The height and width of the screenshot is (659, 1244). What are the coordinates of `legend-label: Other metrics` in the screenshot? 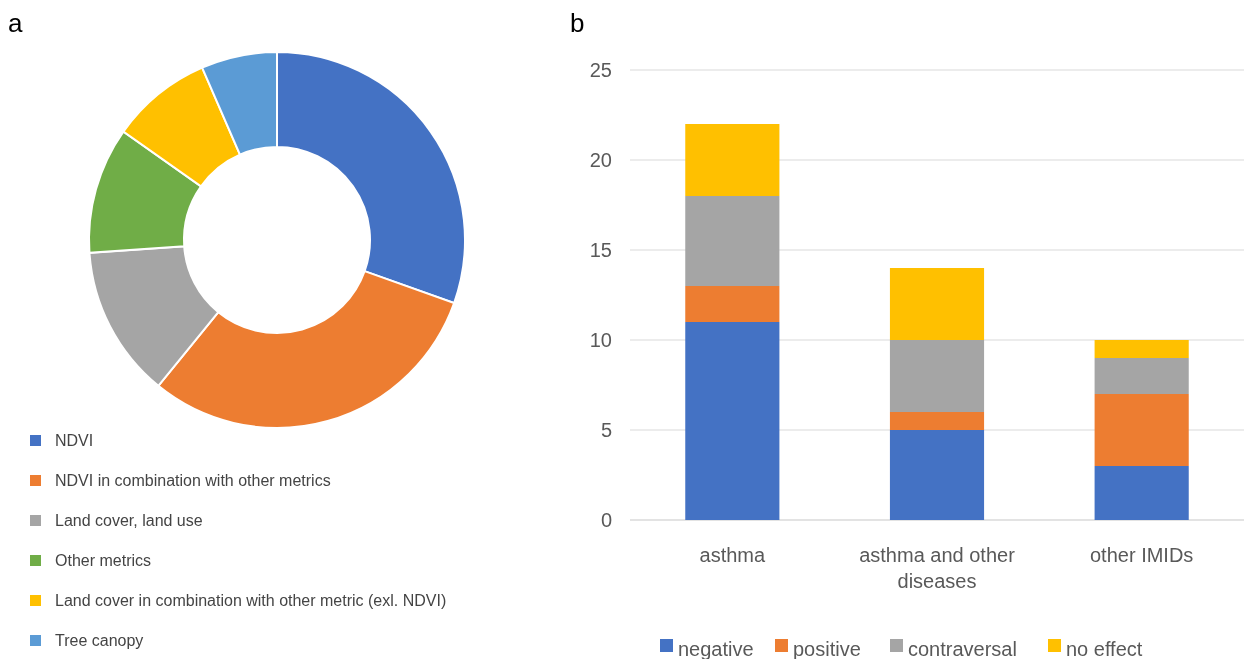 It's located at (103, 560).